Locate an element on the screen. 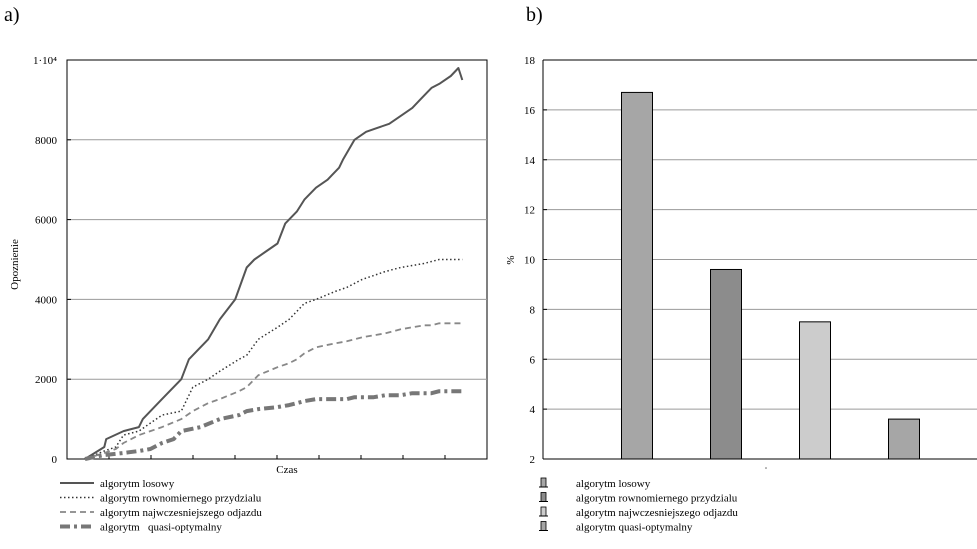 Image resolution: width=977 pixels, height=549 pixels. legend-label-a: algorytm quasi-optymalny is located at coordinates (161, 528).